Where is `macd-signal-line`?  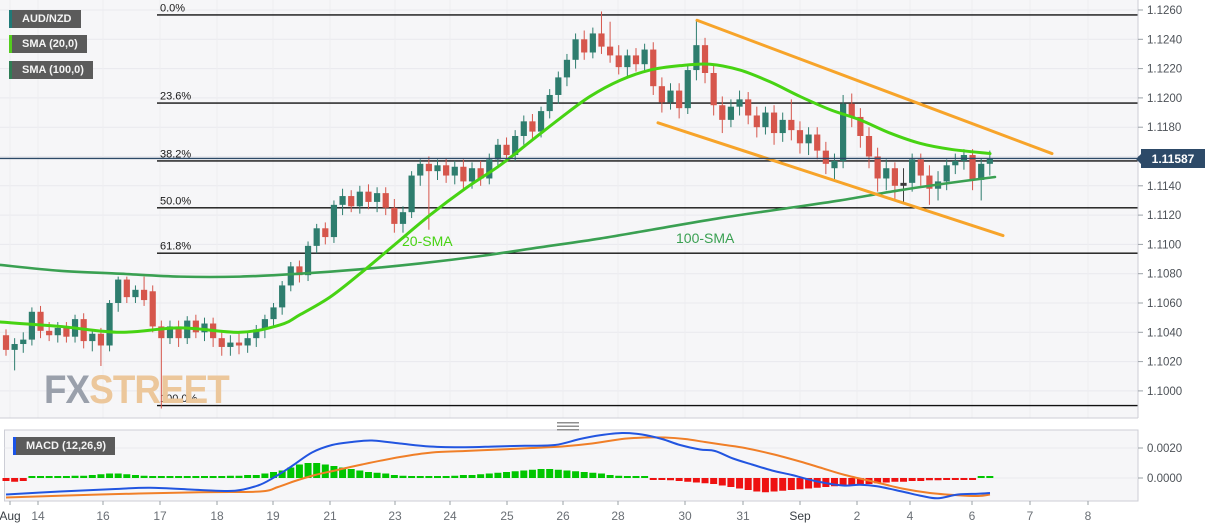
macd-signal-line is located at coordinates (498, 467).